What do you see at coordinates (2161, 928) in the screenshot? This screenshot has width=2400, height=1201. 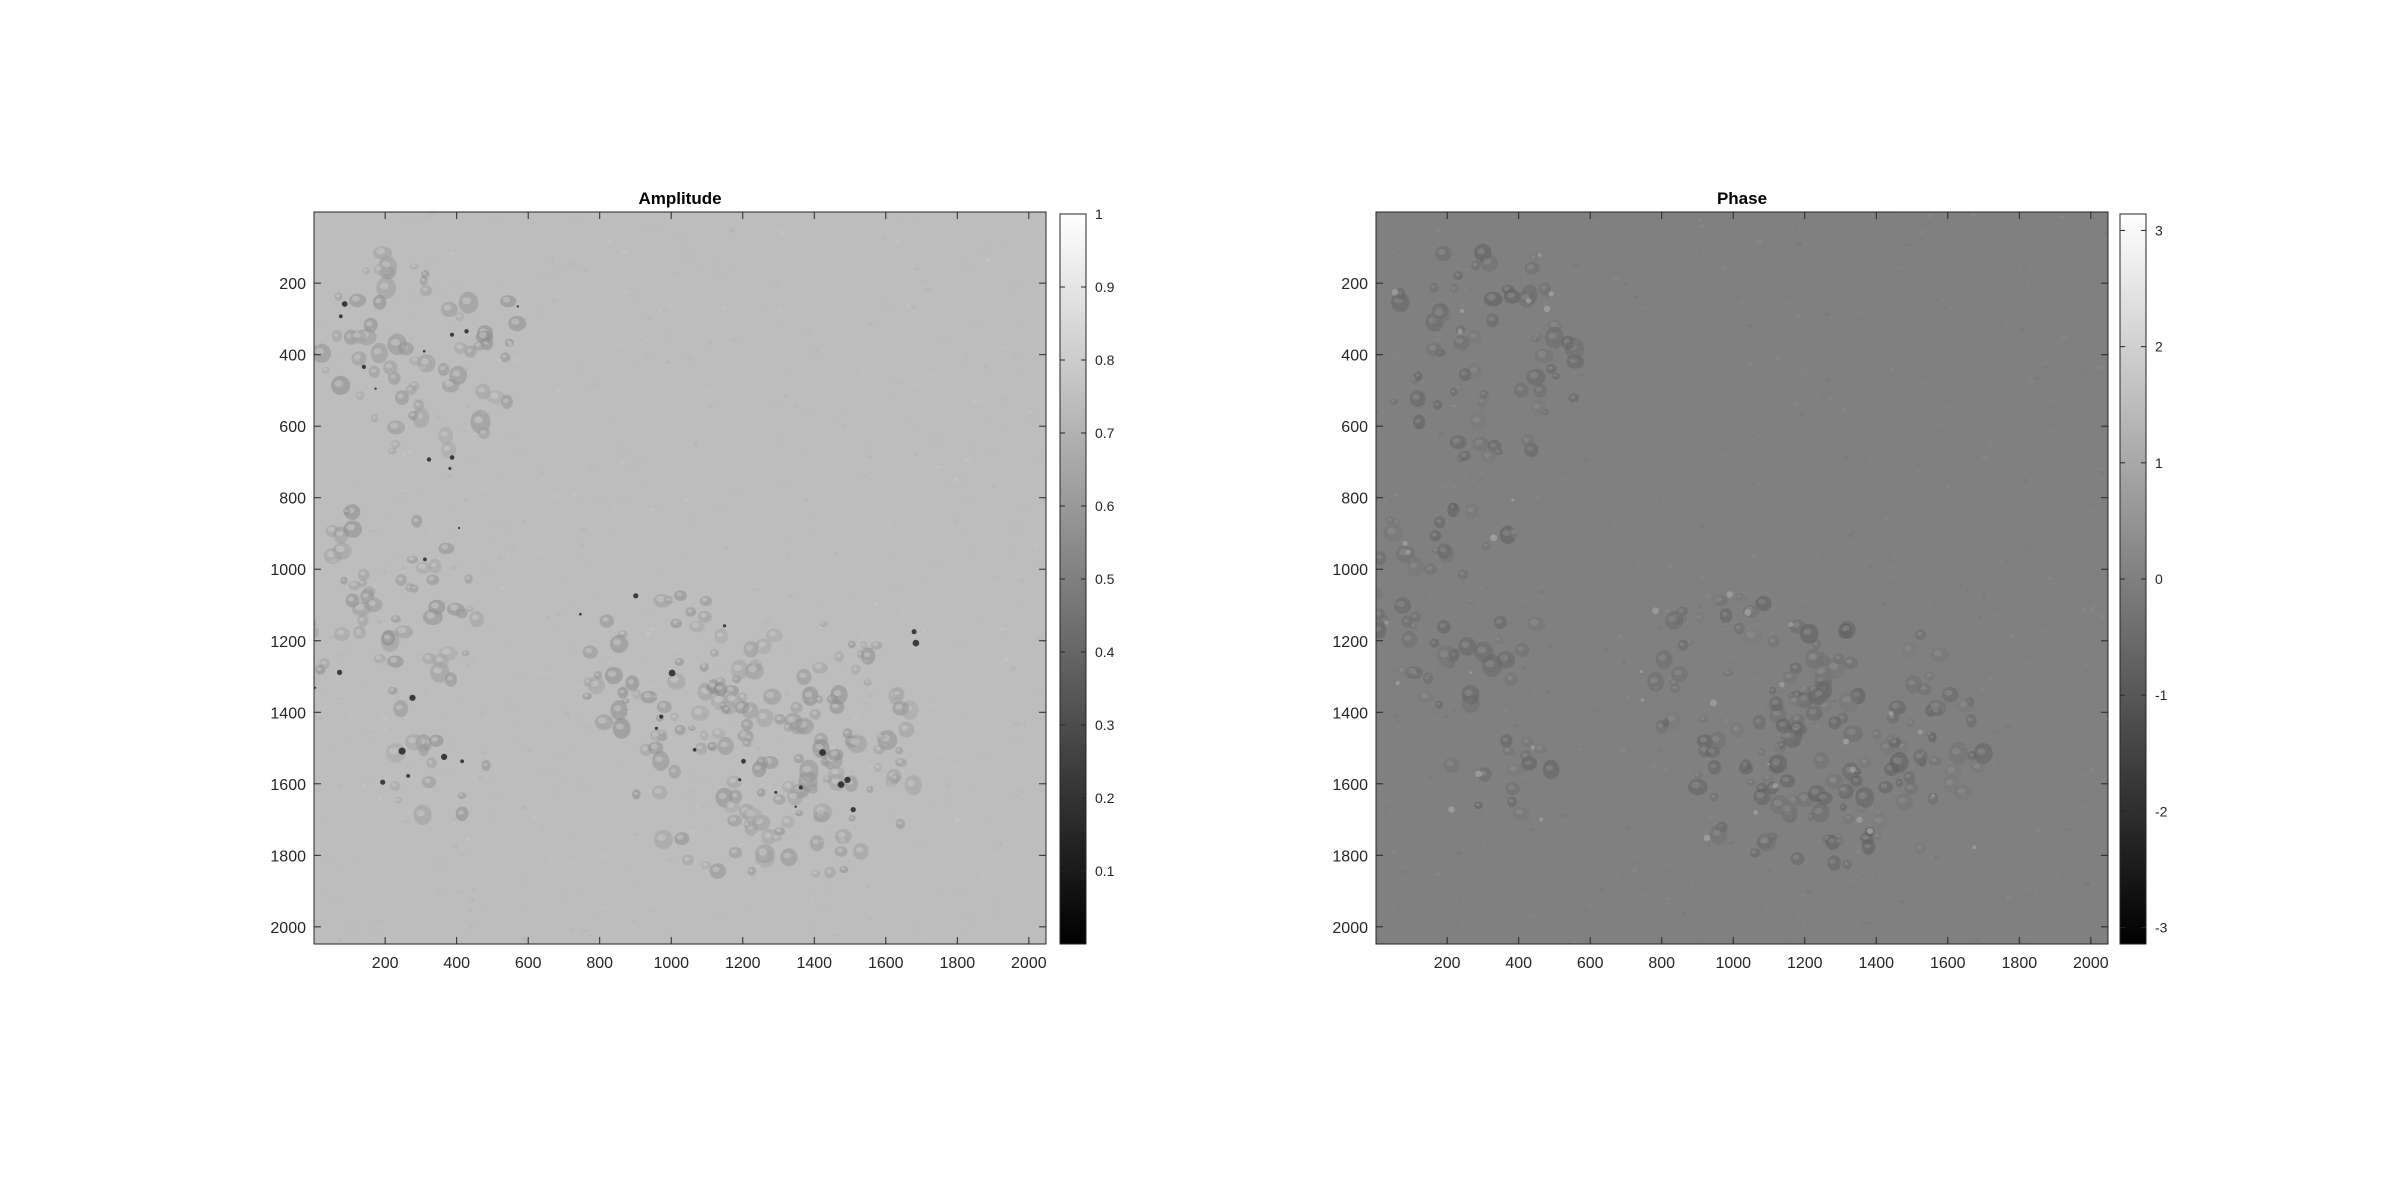 I see `colorbar-tick-label: -3` at bounding box center [2161, 928].